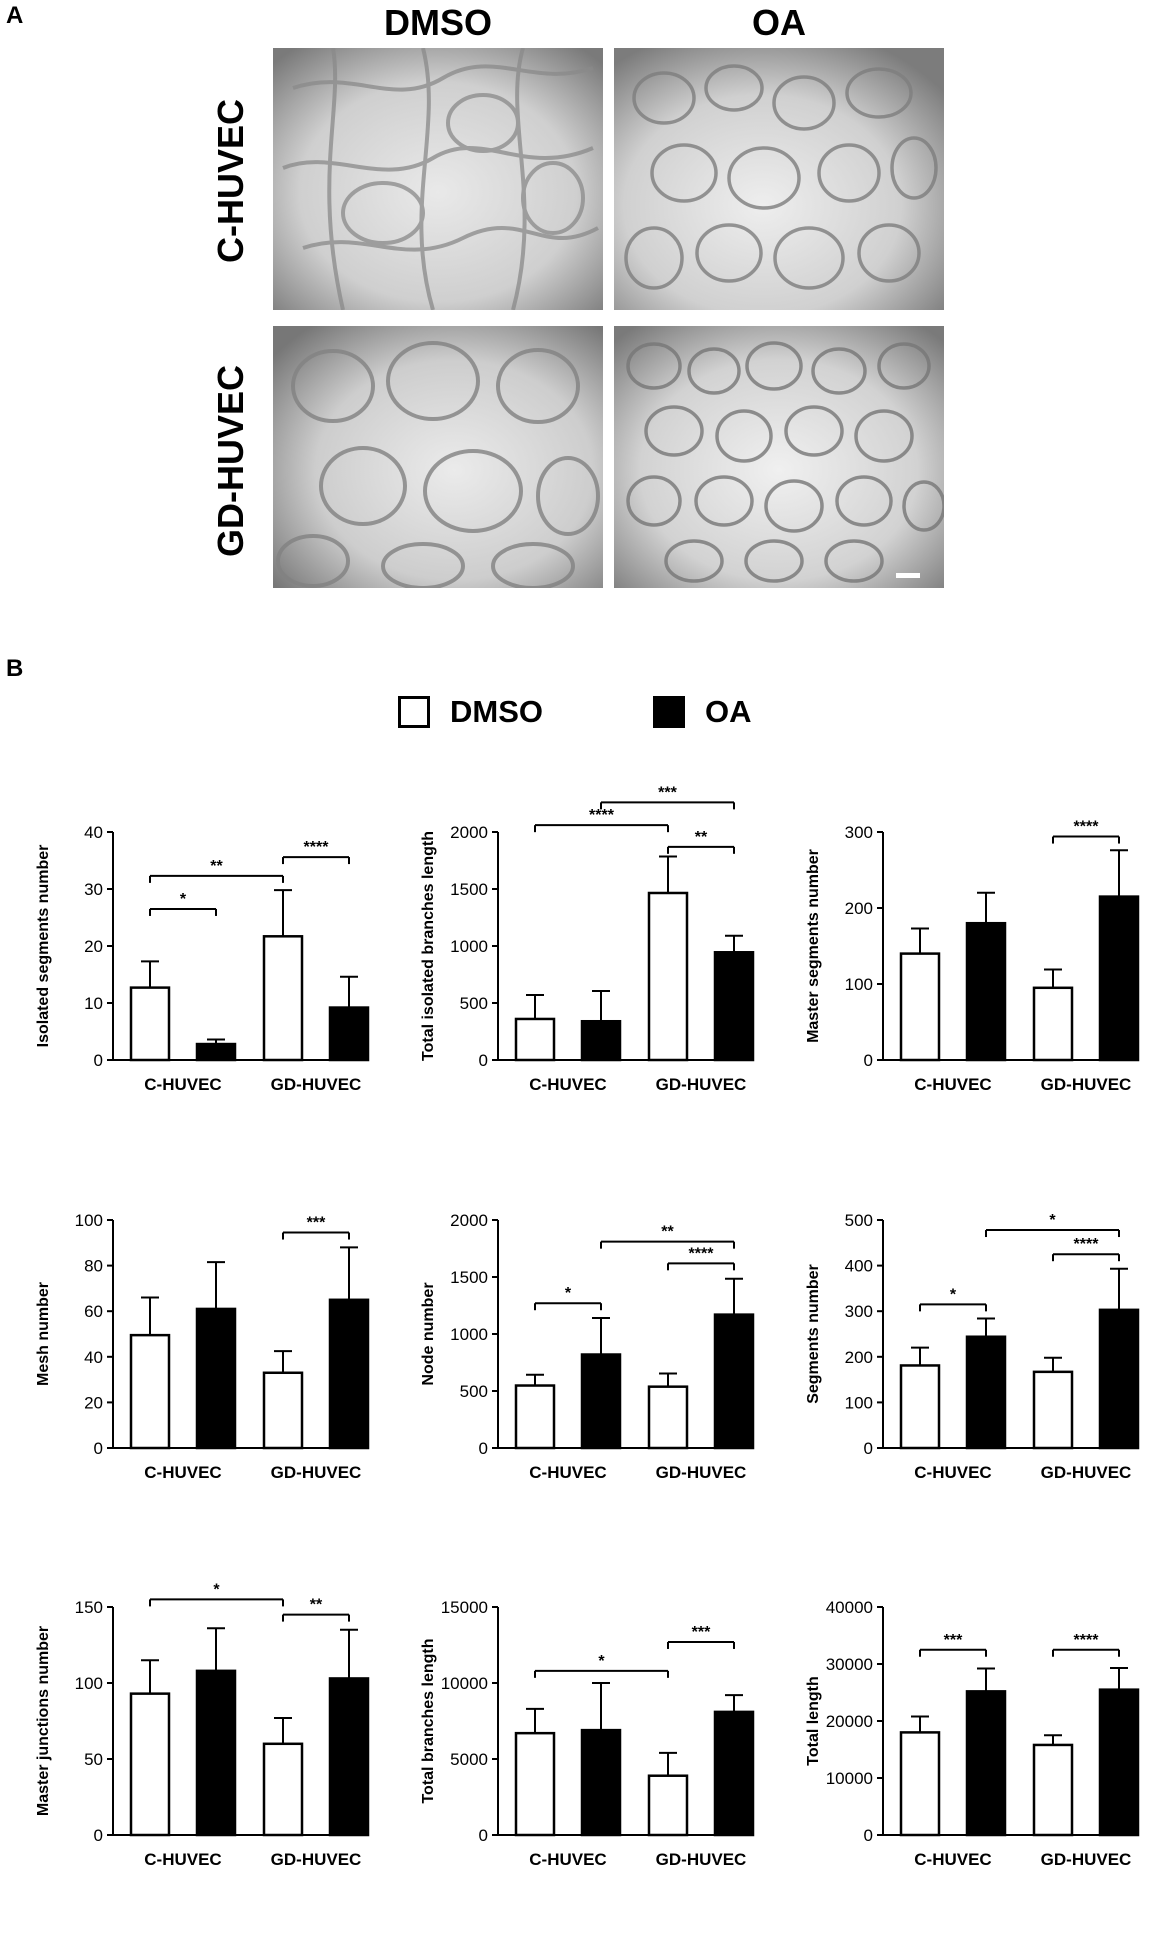 Image resolution: width=1172 pixels, height=1947 pixels. I want to click on y-tick-label: 150, so click(89, 1607).